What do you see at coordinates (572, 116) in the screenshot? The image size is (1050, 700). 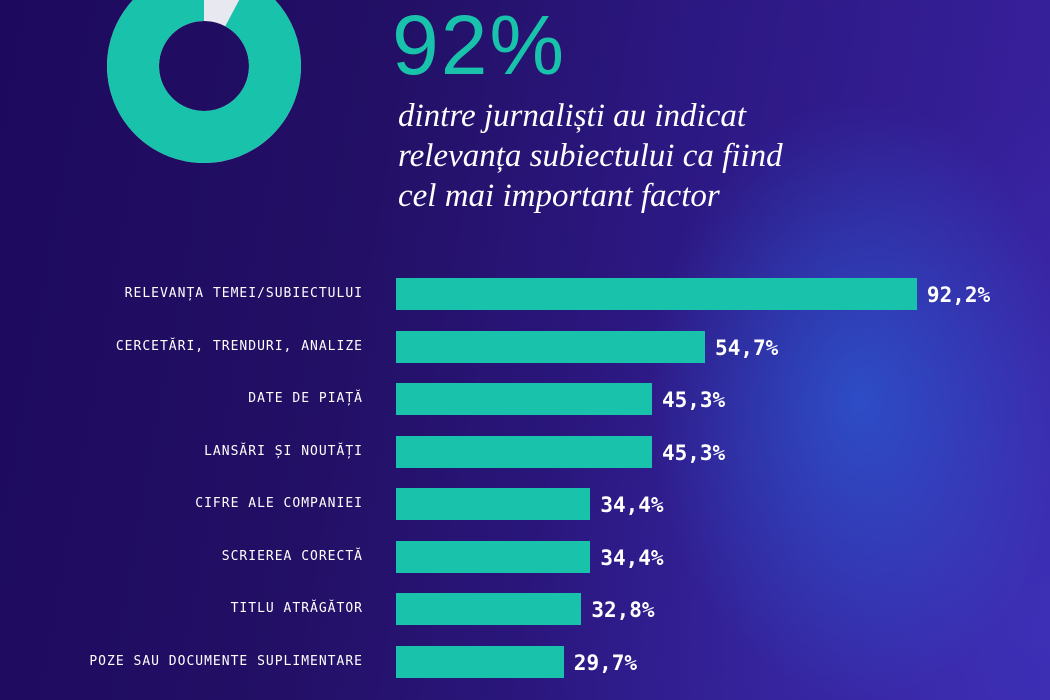 I see `headline-description-line-1: dintre jurnaliști au indicat` at bounding box center [572, 116].